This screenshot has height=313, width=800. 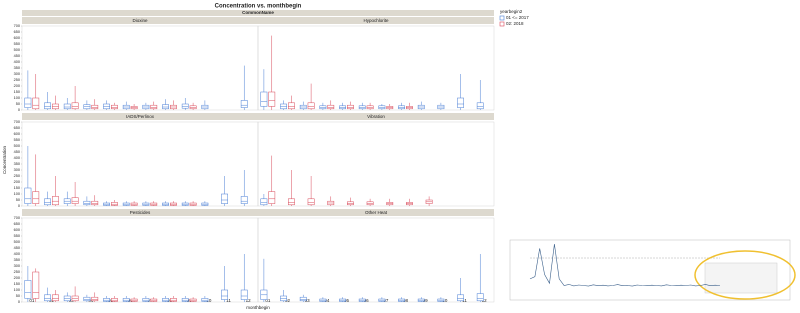 I want to click on x-tick-label: 05, so click(x=347, y=300).